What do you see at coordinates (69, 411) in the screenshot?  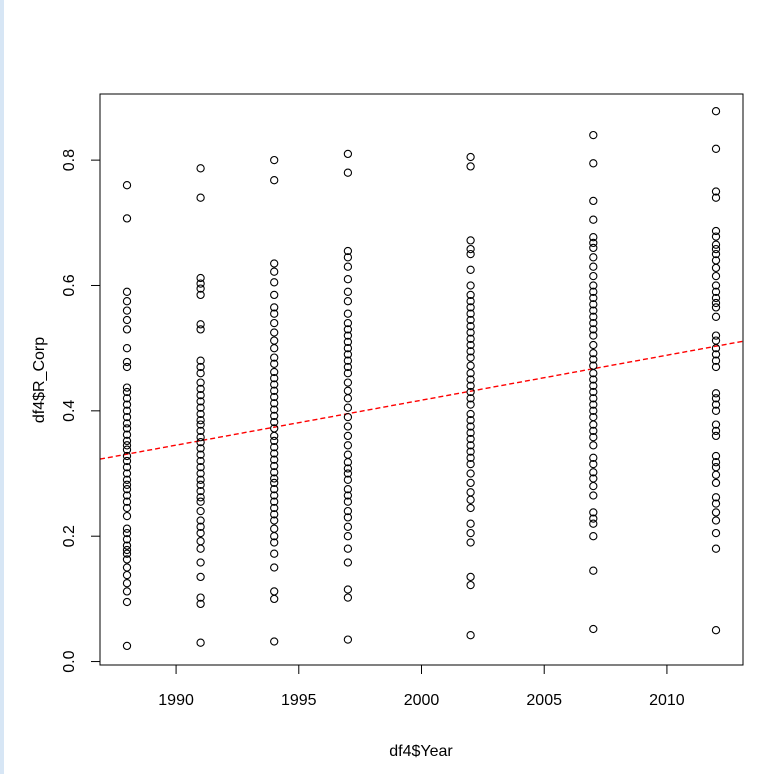 I see `y-tick-label: 0.4` at bounding box center [69, 411].